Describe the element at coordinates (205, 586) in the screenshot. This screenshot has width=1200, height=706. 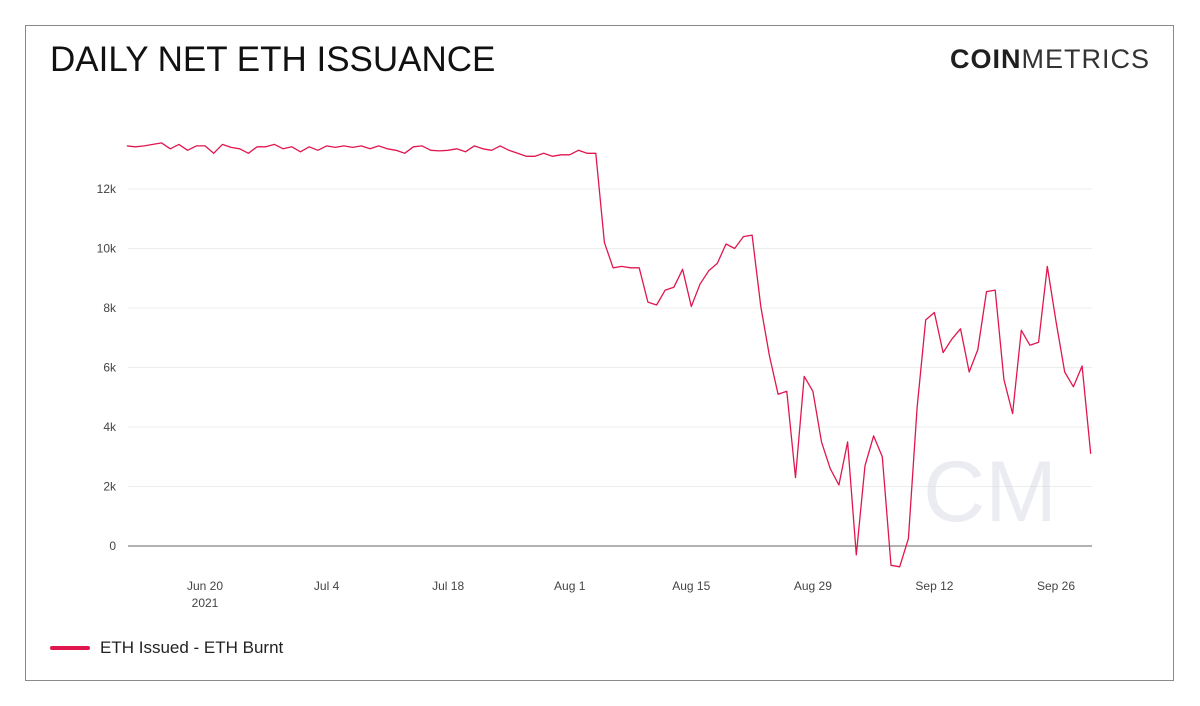
I see `x-tick-label: Jun 20` at that location.